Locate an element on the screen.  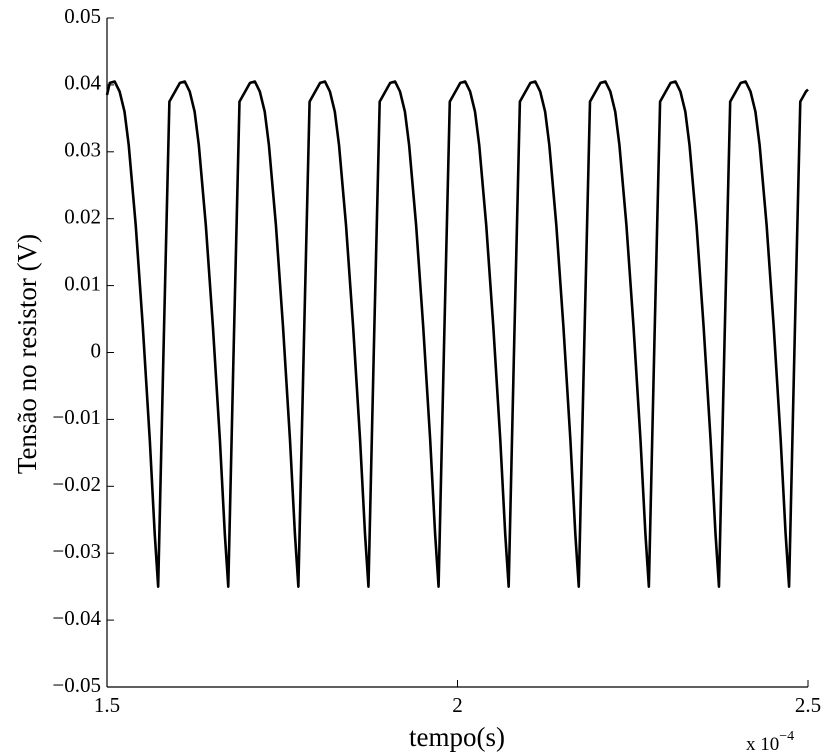
y-tick-label: 0 is located at coordinates (96, 350).